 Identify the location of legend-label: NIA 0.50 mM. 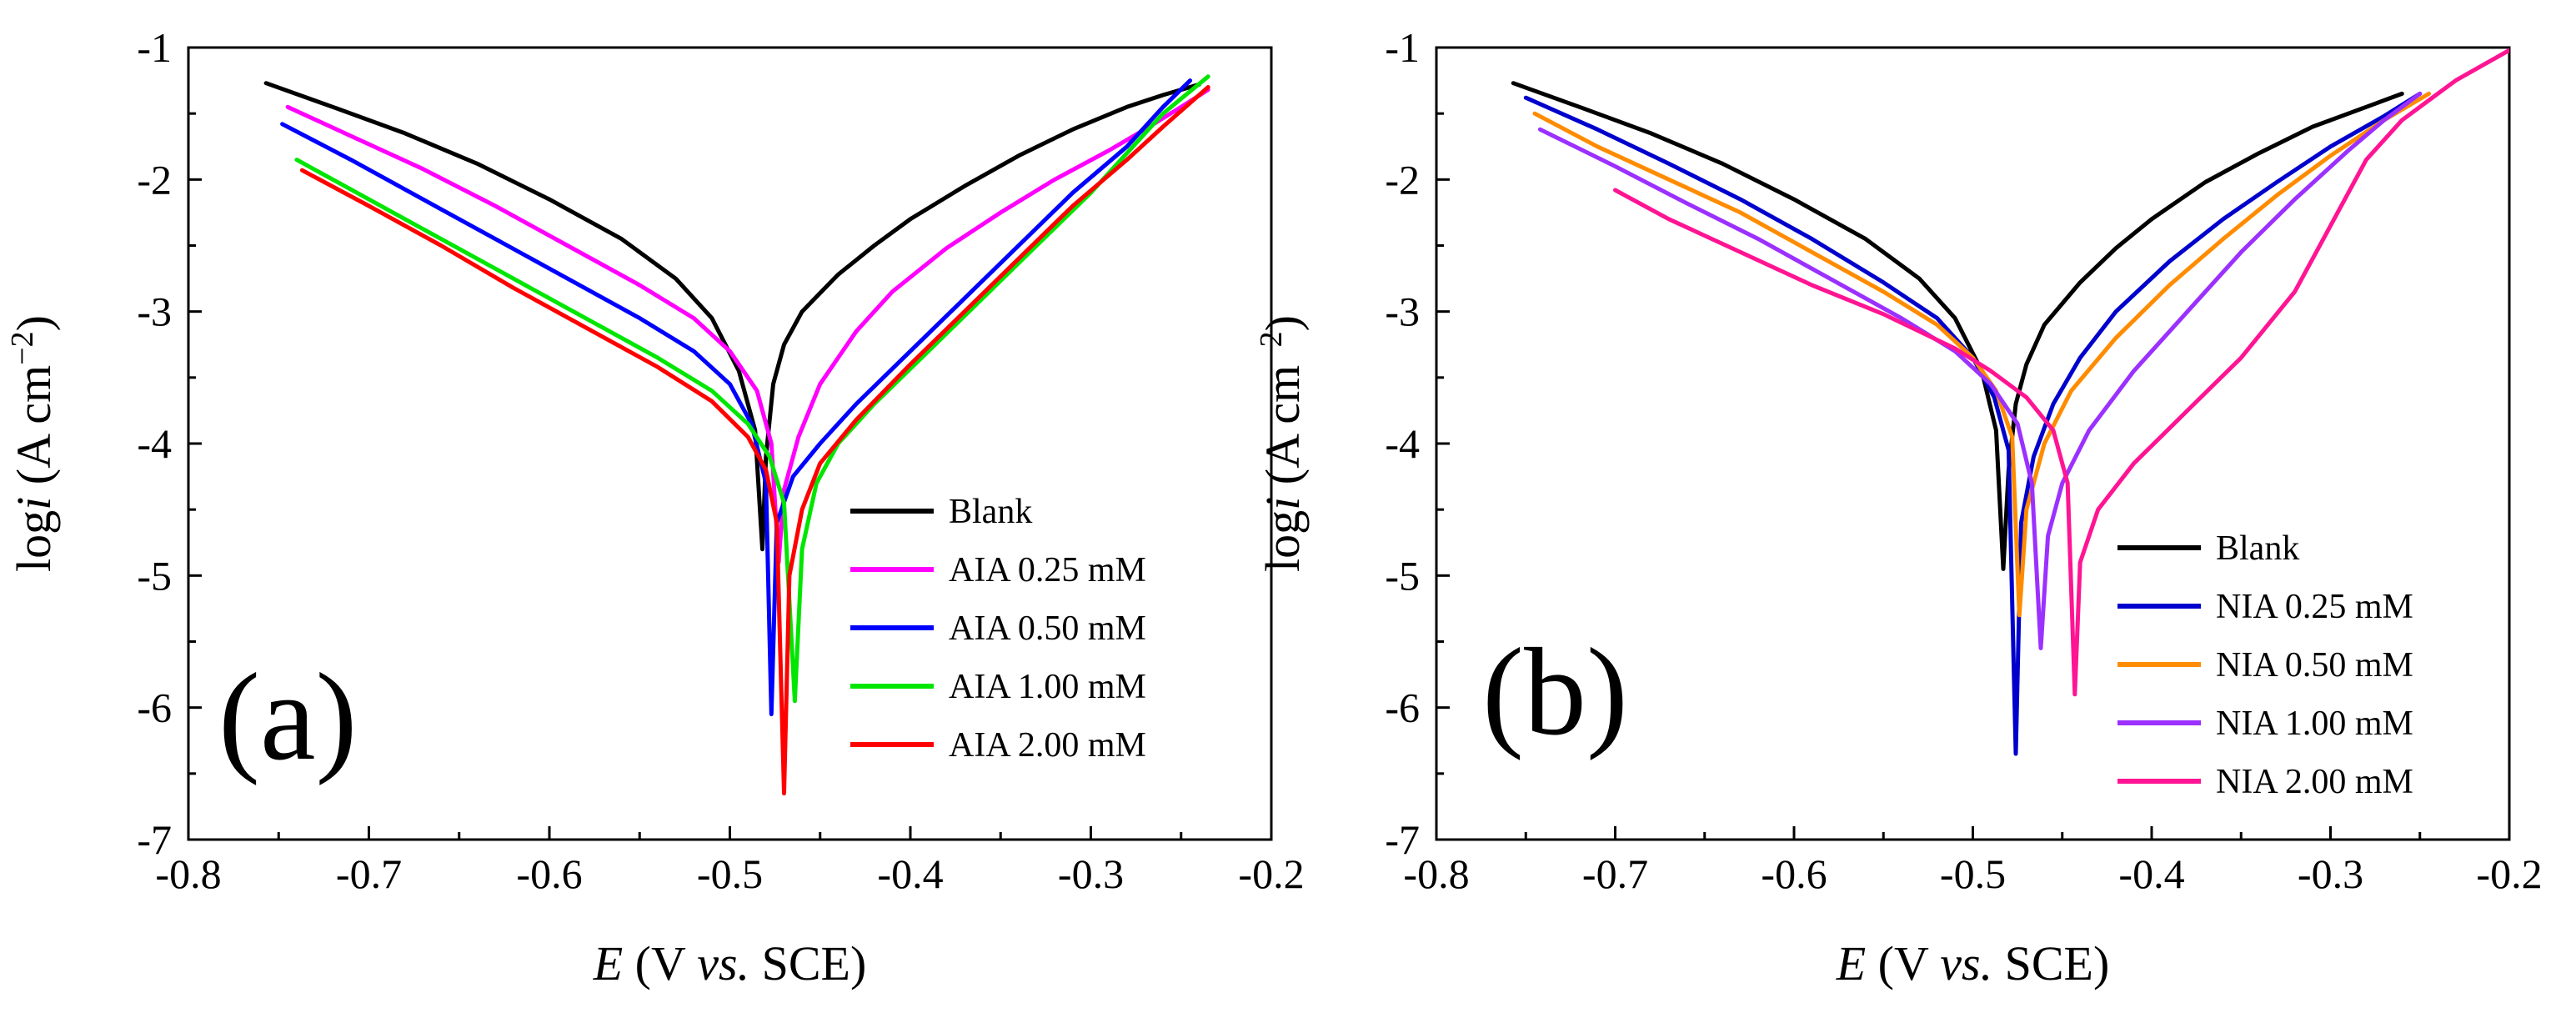
(2314, 665).